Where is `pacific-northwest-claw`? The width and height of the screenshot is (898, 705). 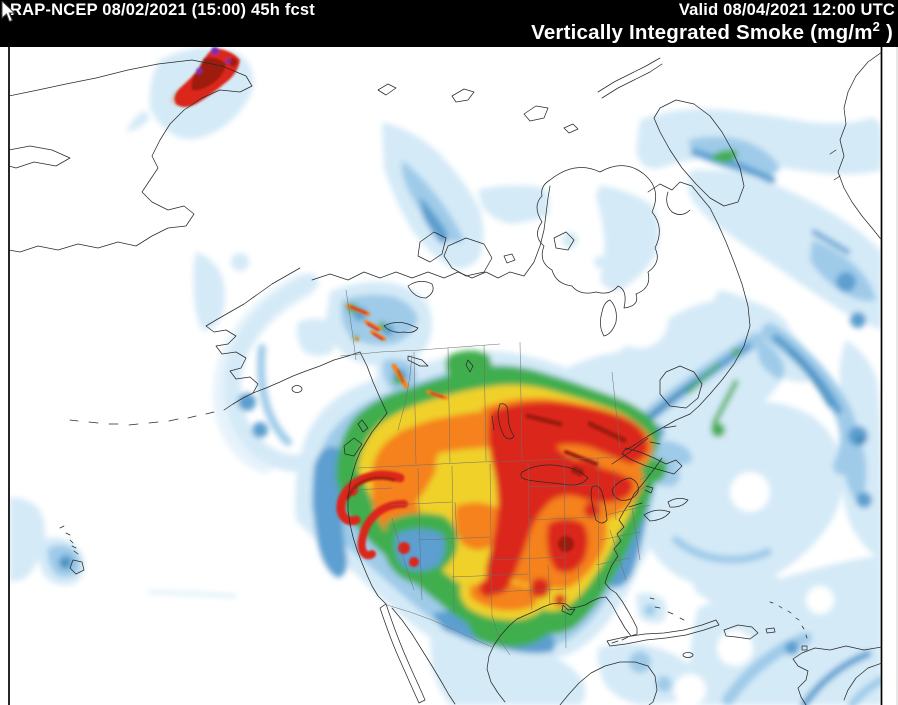
pacific-northwest-claw is located at coordinates (377, 518).